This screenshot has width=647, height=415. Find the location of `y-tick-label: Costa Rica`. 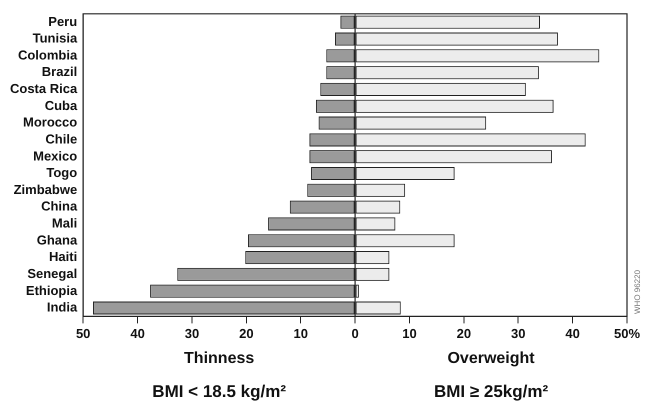

y-tick-label: Costa Rica is located at coordinates (44, 88).